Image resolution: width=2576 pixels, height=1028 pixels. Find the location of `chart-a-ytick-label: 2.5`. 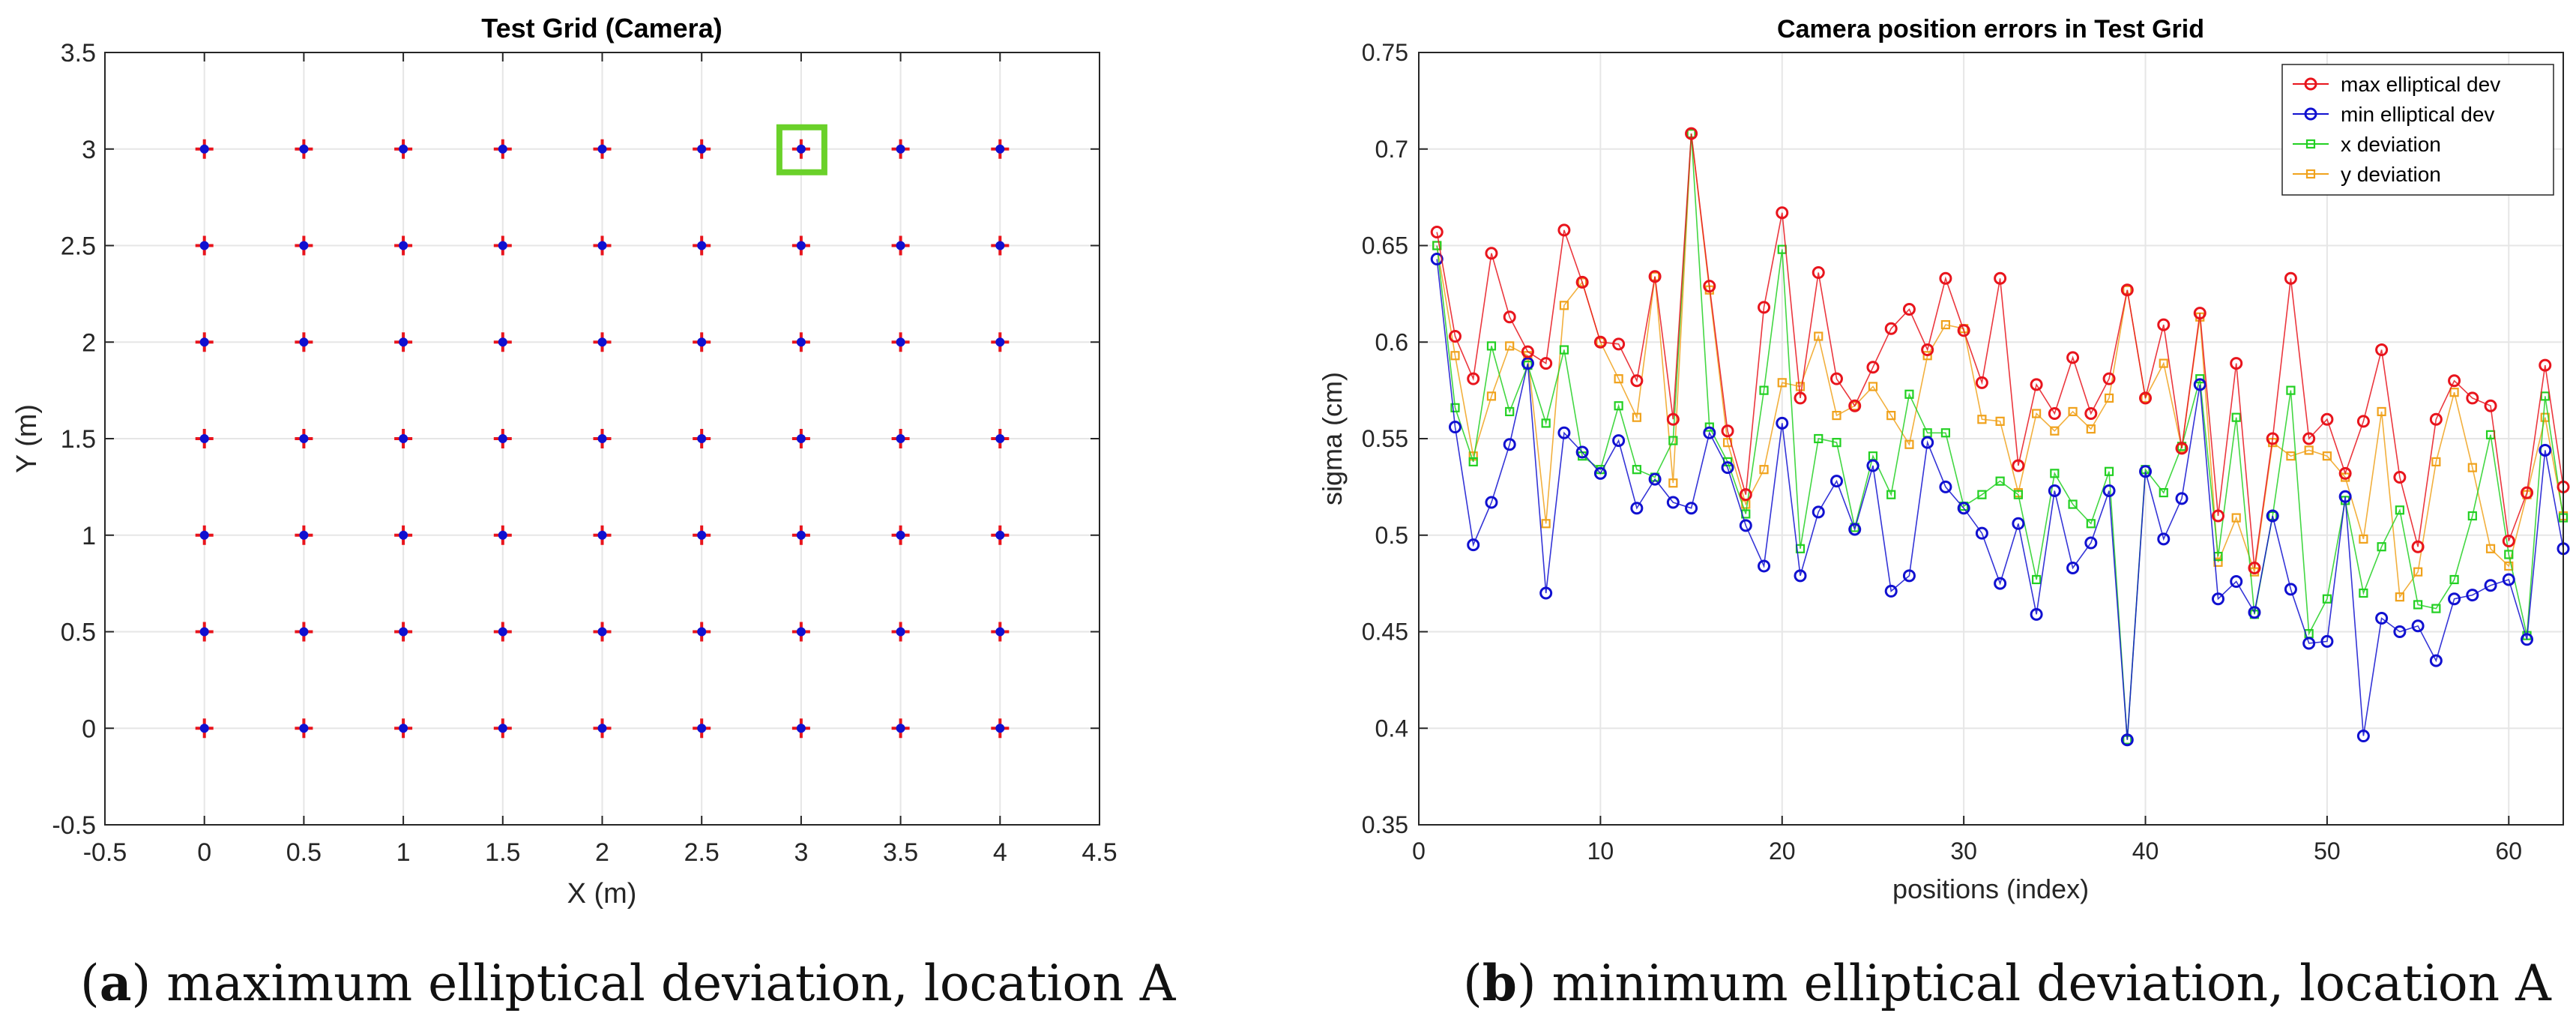

chart-a-ytick-label: 2.5 is located at coordinates (78, 246).